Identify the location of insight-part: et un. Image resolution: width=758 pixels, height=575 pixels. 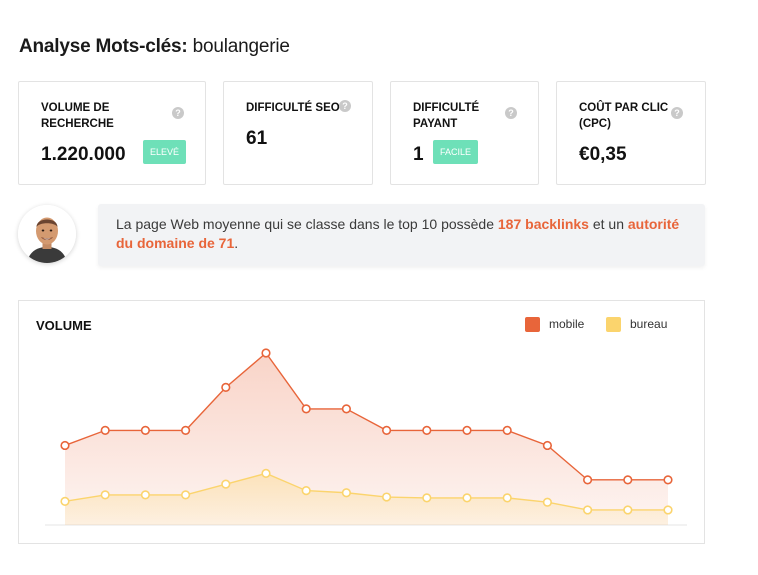
(608, 224).